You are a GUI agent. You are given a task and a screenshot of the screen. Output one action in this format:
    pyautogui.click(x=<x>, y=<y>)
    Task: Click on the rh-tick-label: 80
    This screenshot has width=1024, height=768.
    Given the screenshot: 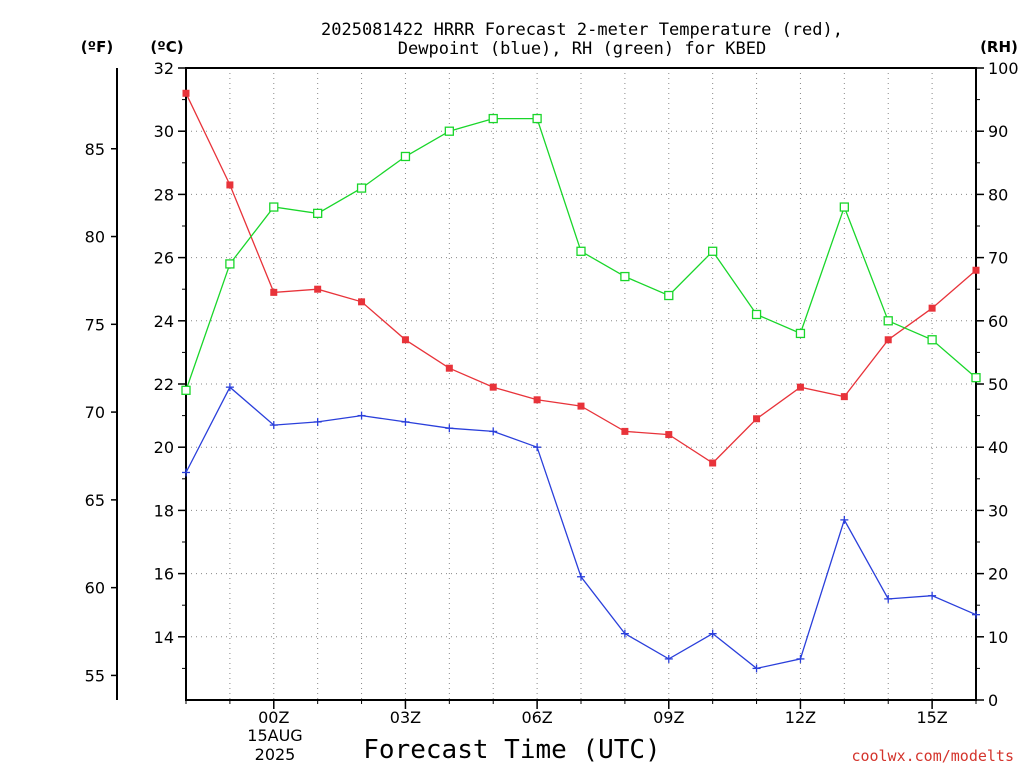 What is the action you would take?
    pyautogui.click(x=998, y=194)
    